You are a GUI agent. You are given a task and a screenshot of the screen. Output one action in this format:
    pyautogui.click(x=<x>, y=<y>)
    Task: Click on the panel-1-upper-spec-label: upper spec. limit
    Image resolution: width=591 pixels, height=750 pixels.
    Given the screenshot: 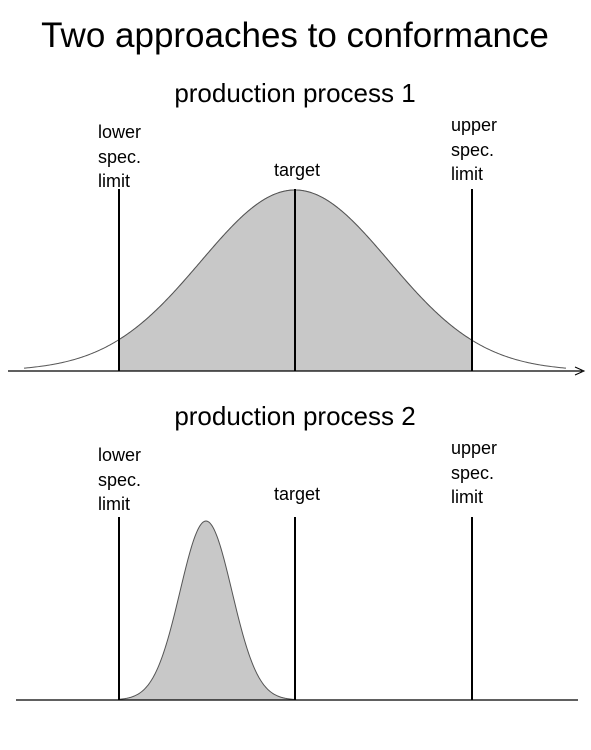 What is the action you would take?
    pyautogui.click(x=476, y=149)
    